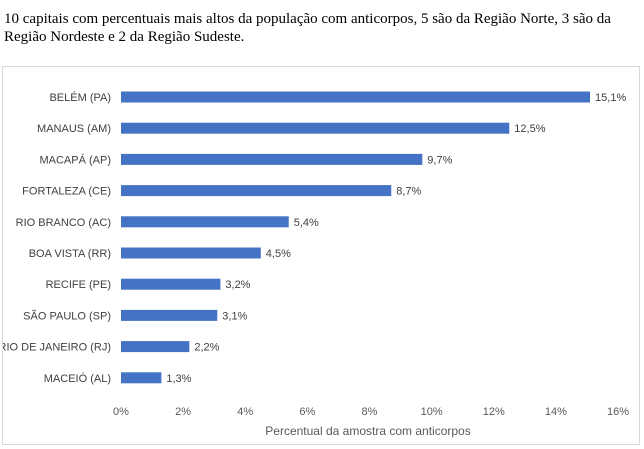  Describe the element at coordinates (529, 129) in the screenshot. I see `value-label: 12,5%` at that location.